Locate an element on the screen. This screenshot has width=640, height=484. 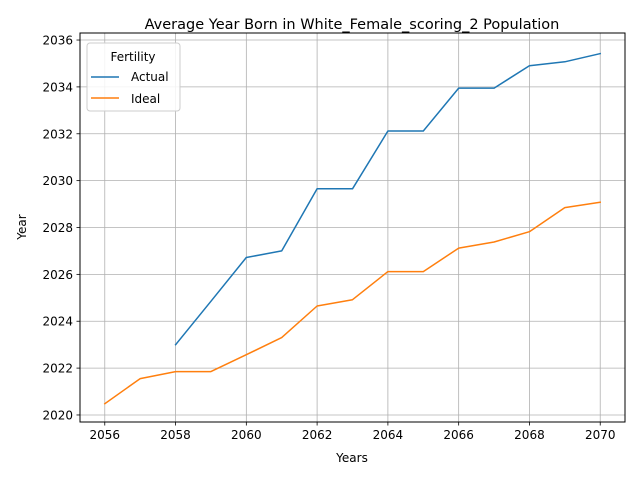
y-tick-label: 2020 is located at coordinates (57, 415).